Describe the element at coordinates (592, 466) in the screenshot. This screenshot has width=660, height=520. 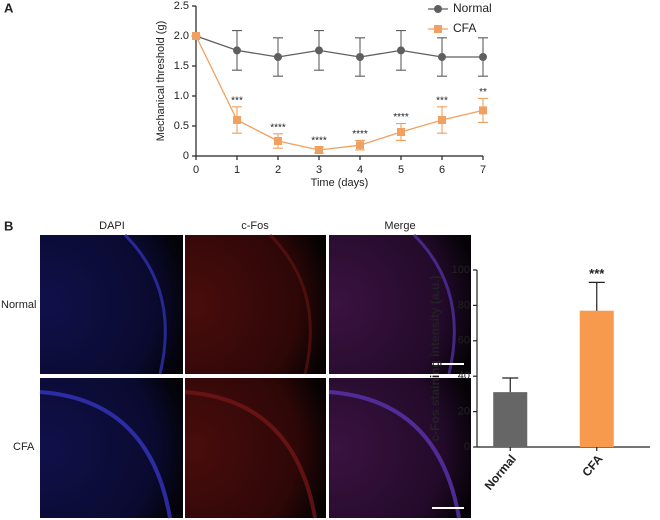
I see `x-tick-label: CFA` at that location.